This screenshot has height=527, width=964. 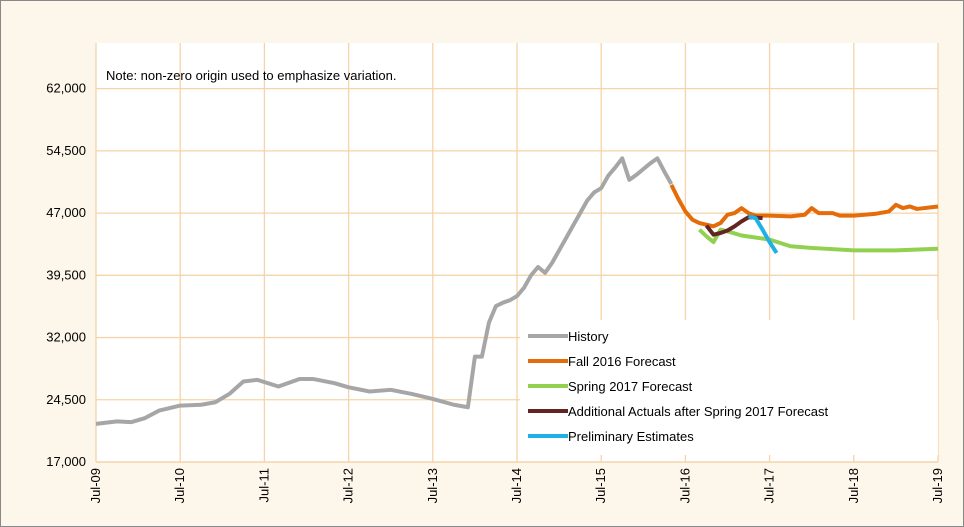 I want to click on x-tick-label: Jul-13, so click(x=432, y=485).